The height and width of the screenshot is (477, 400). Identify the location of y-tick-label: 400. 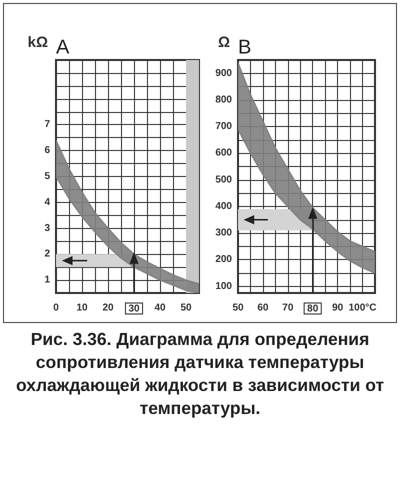
(223, 206).